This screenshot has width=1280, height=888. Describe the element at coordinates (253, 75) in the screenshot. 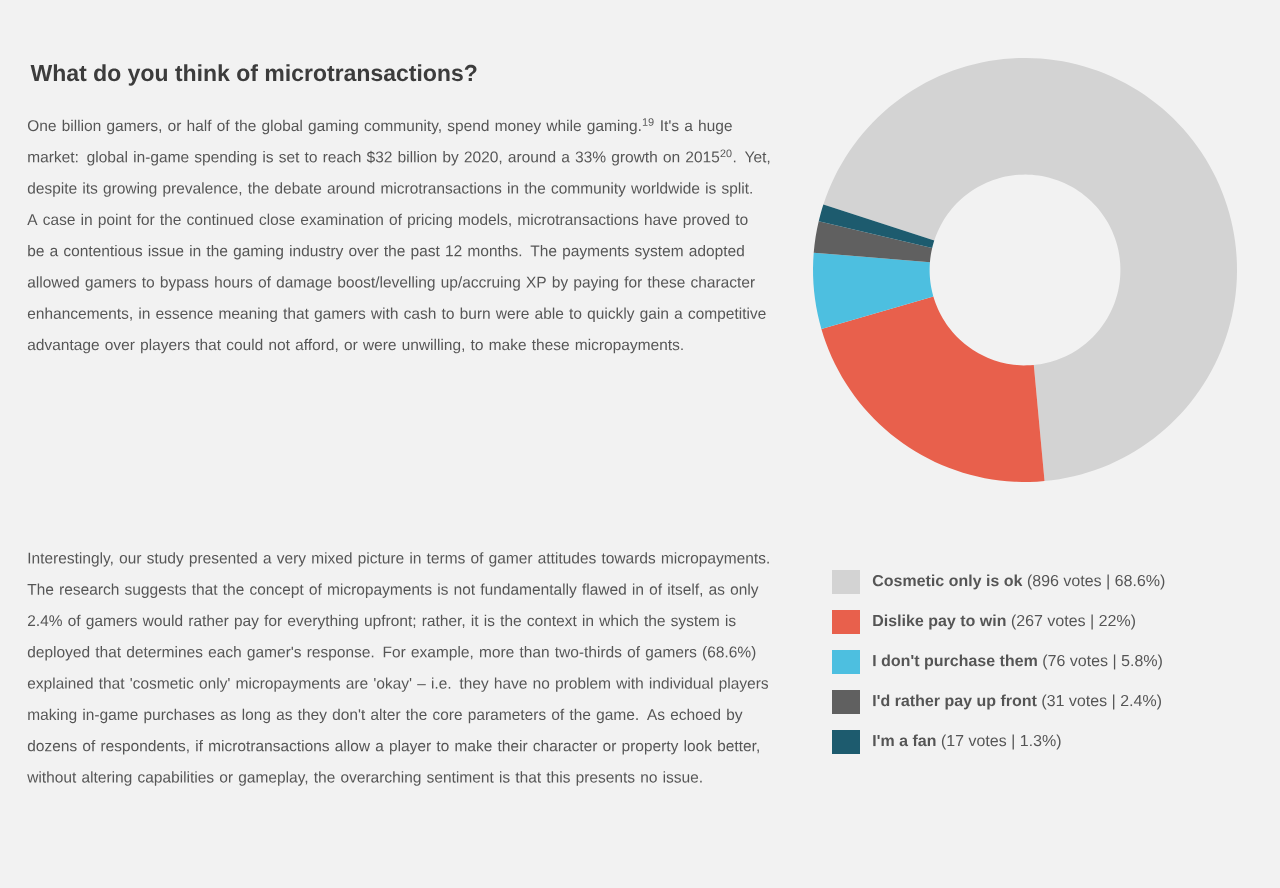

I see `text: What do you think of microtransactions?` at that location.